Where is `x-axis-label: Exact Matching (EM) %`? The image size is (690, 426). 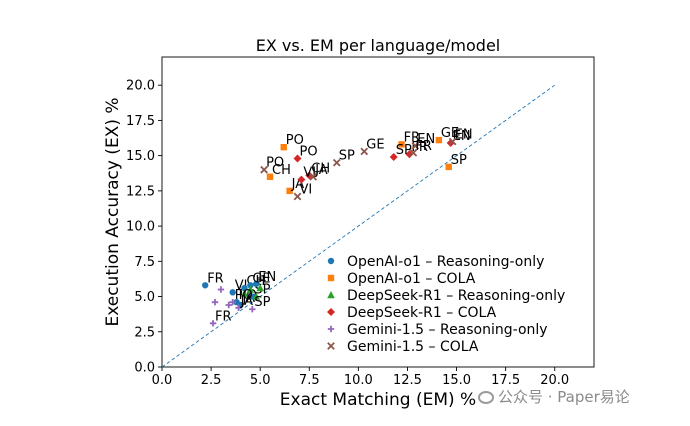 x-axis-label: Exact Matching (EM) % is located at coordinates (378, 400).